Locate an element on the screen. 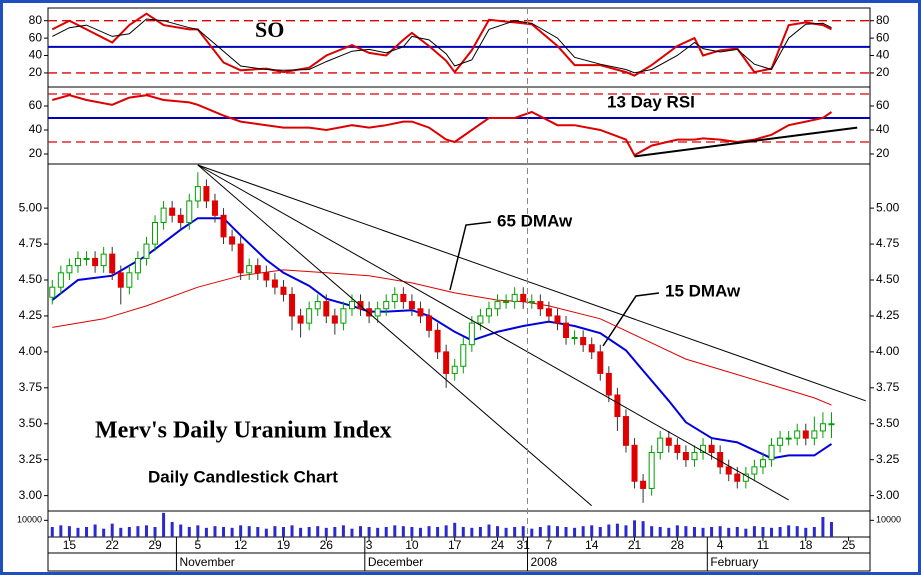 This screenshot has height=575, width=921. x-tick-label: 24 is located at coordinates (498, 545).